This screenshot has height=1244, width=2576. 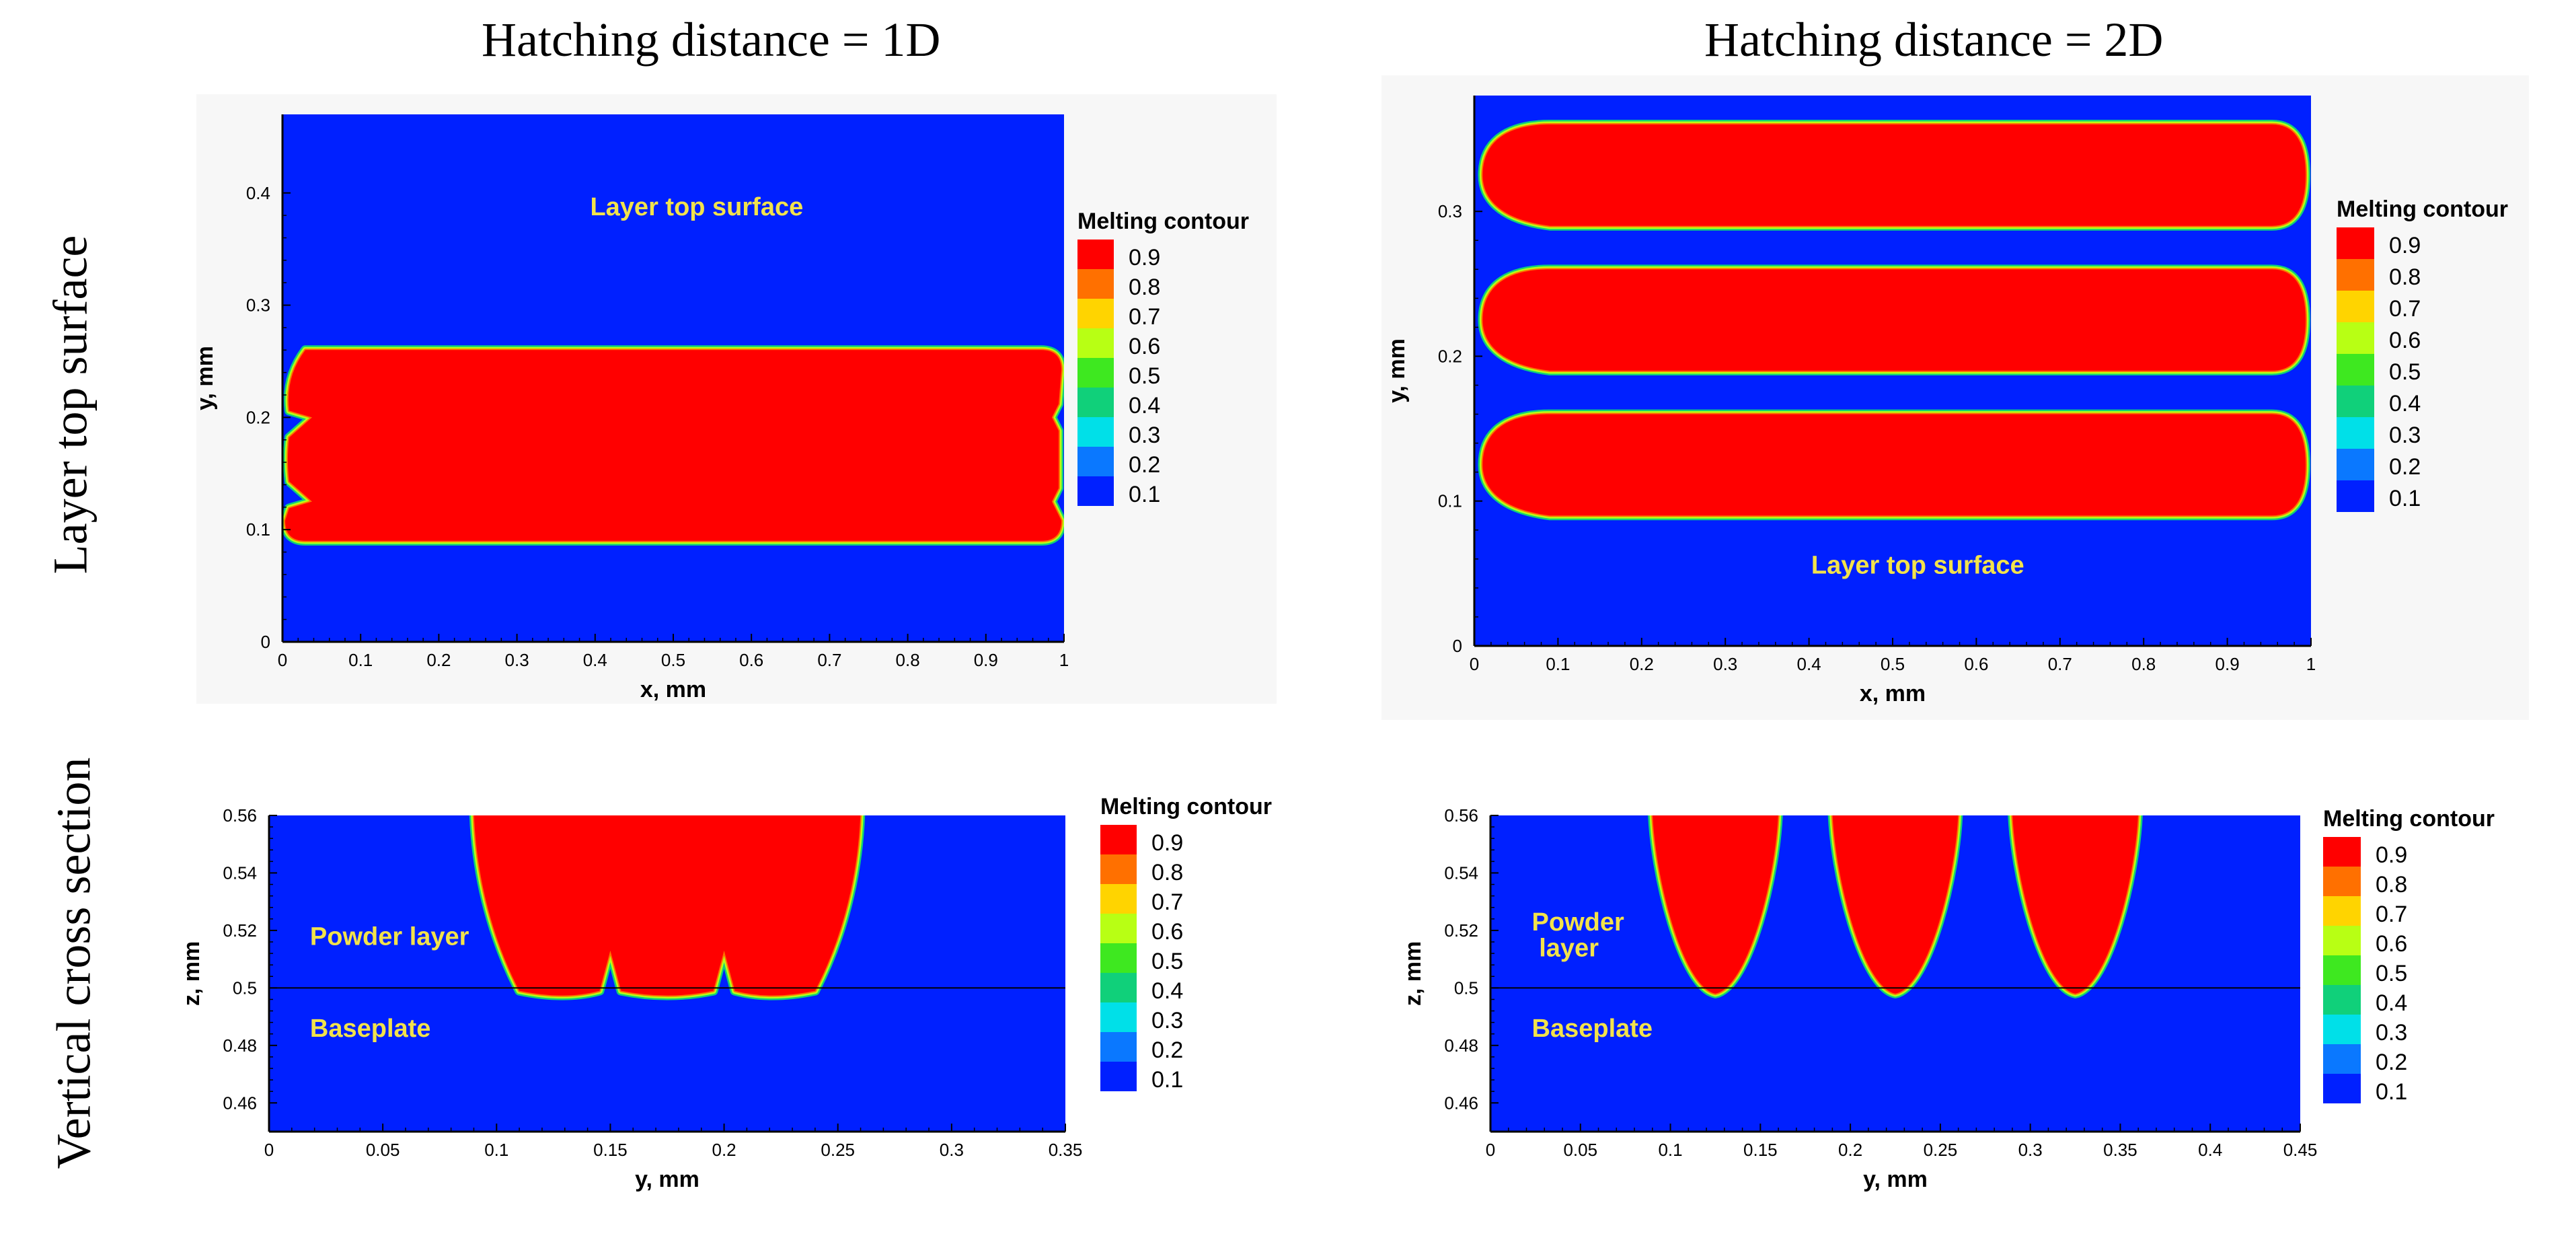 What do you see at coordinates (2405, 246) in the screenshot?
I see `legend-level-label: 0.9` at bounding box center [2405, 246].